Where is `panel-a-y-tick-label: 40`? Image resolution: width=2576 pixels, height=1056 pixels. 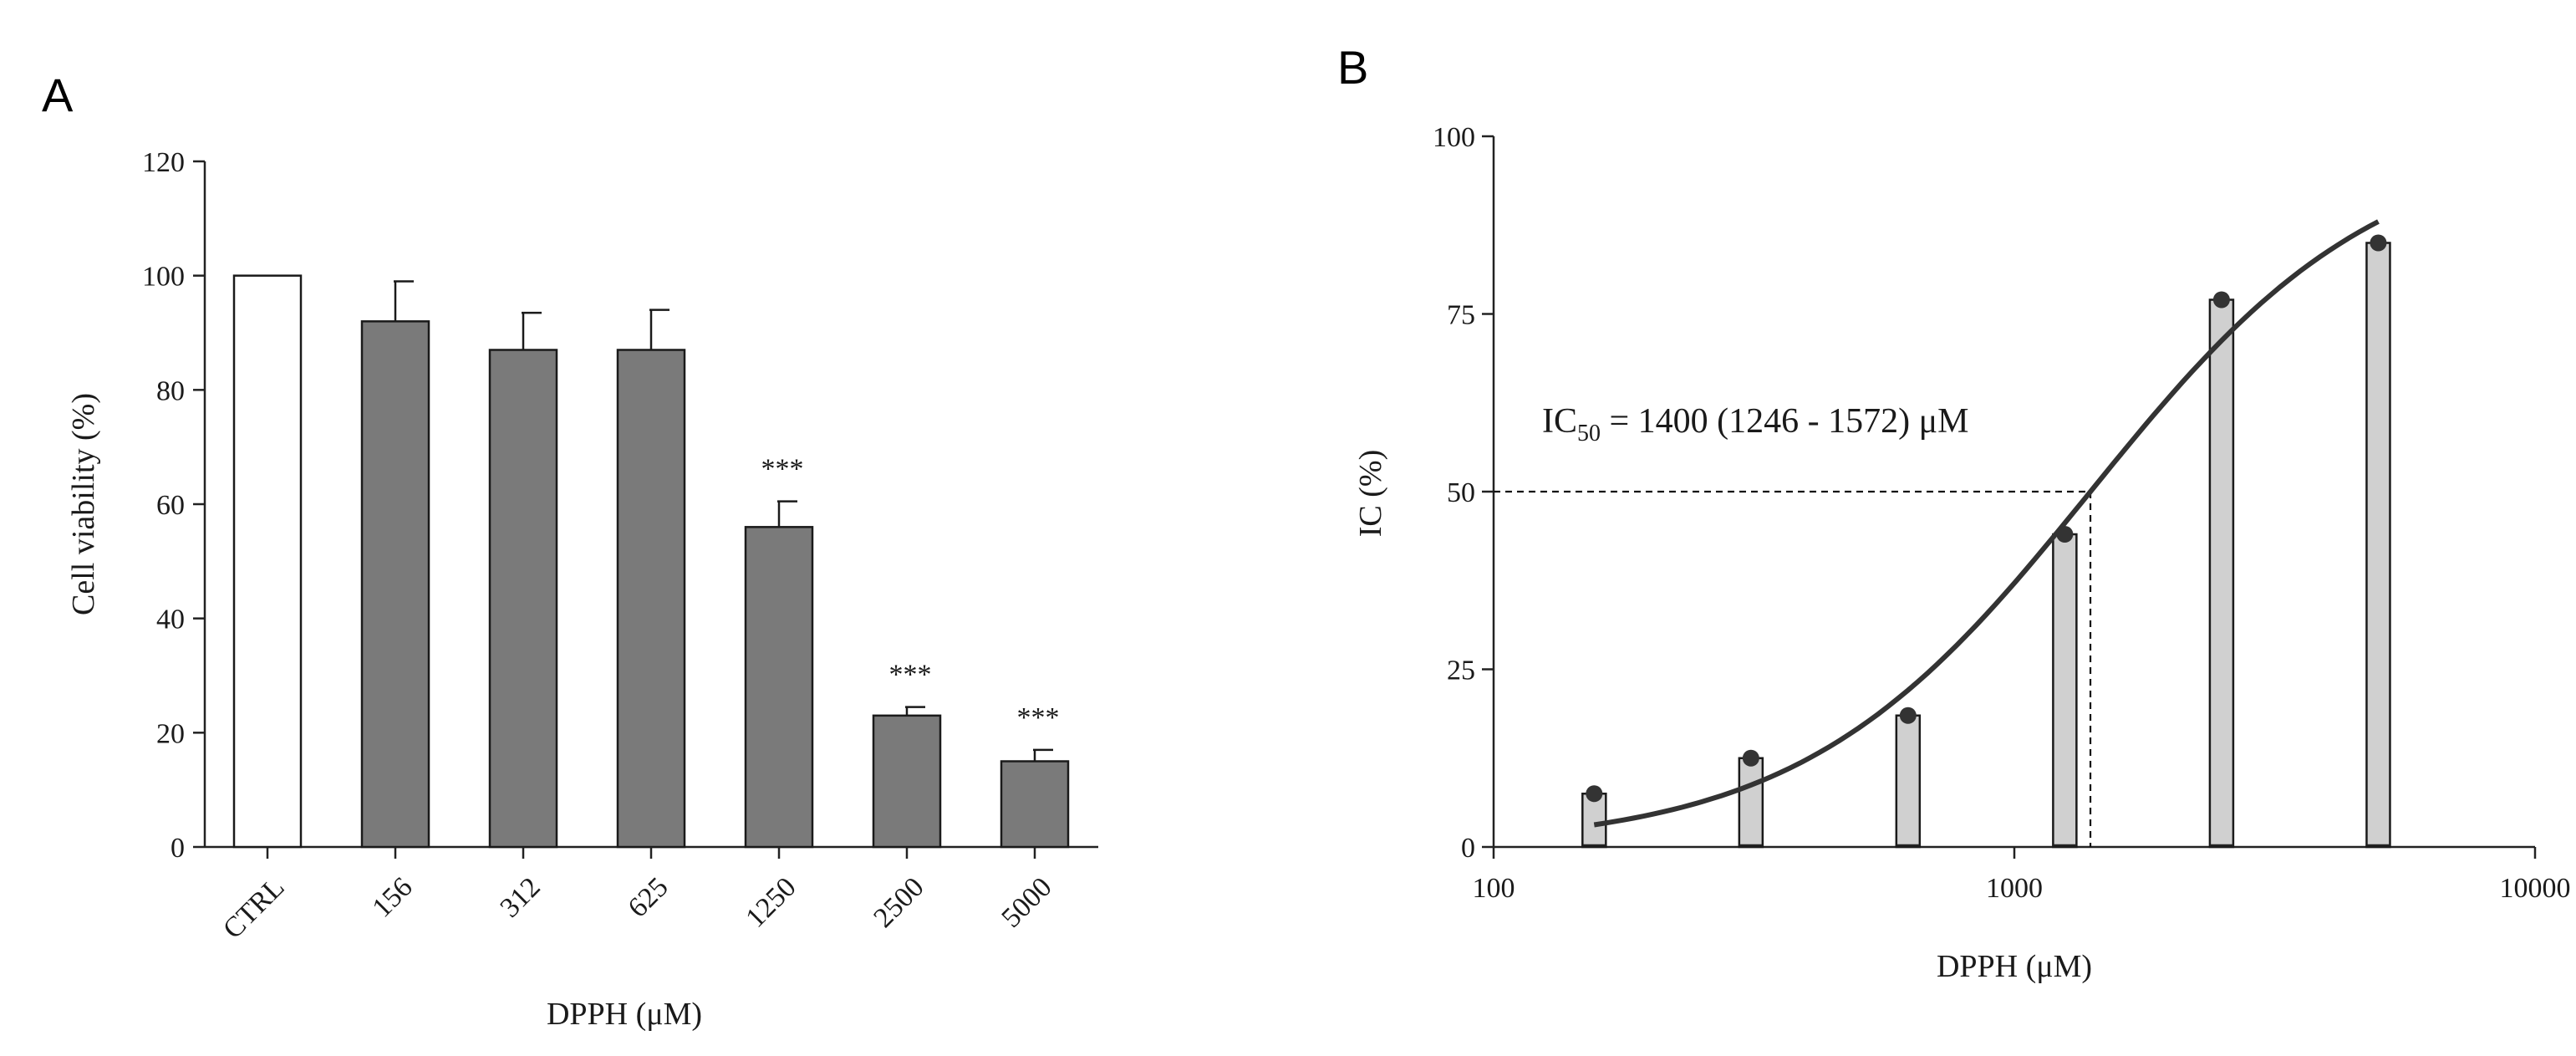 panel-a-y-tick-label: 40 is located at coordinates (170, 620).